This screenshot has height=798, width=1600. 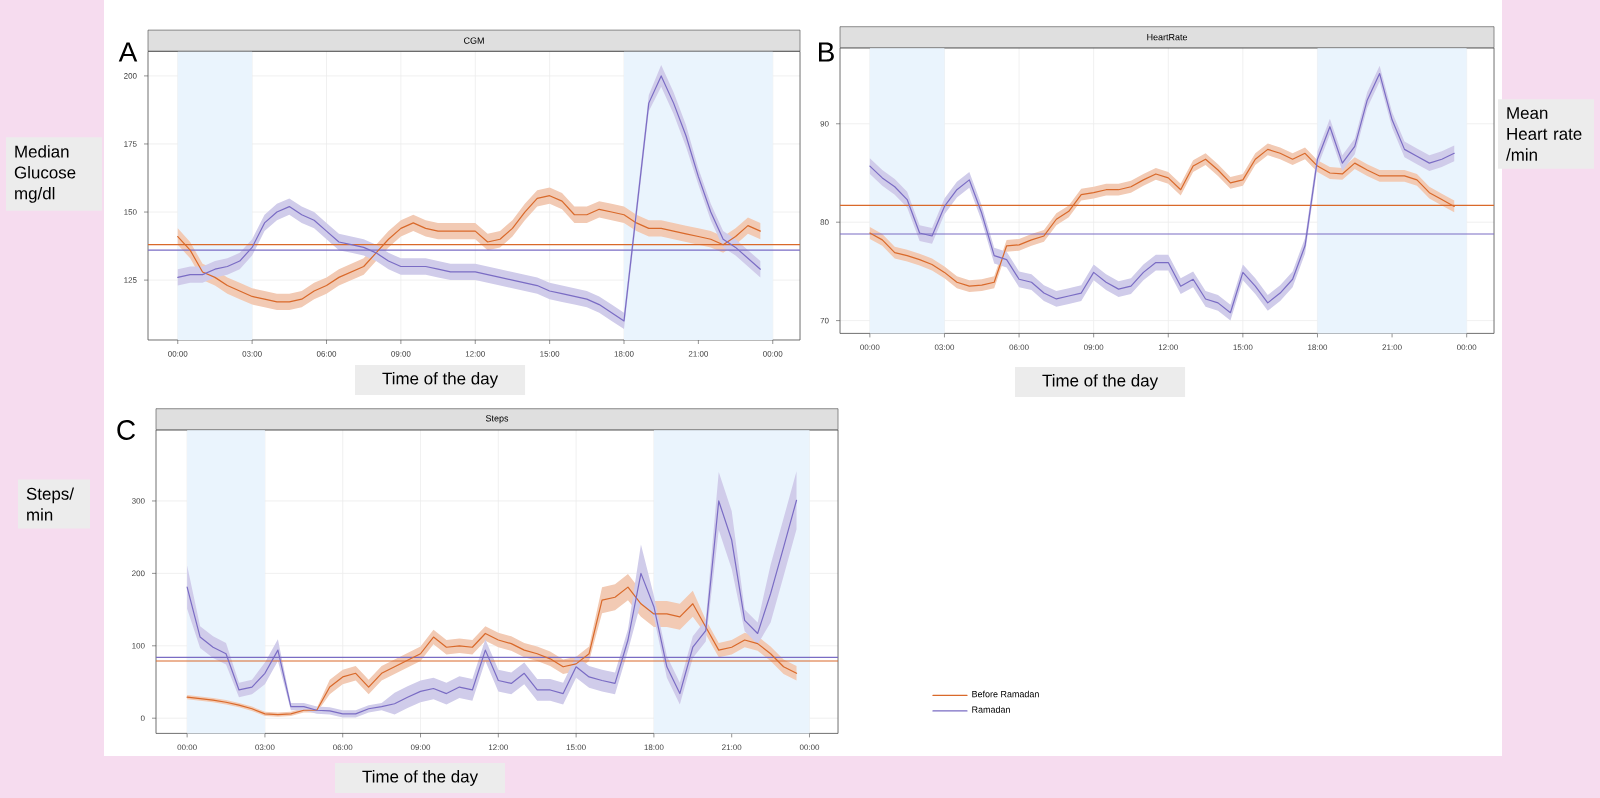 What do you see at coordinates (128, 52) in the screenshot?
I see `text: A` at bounding box center [128, 52].